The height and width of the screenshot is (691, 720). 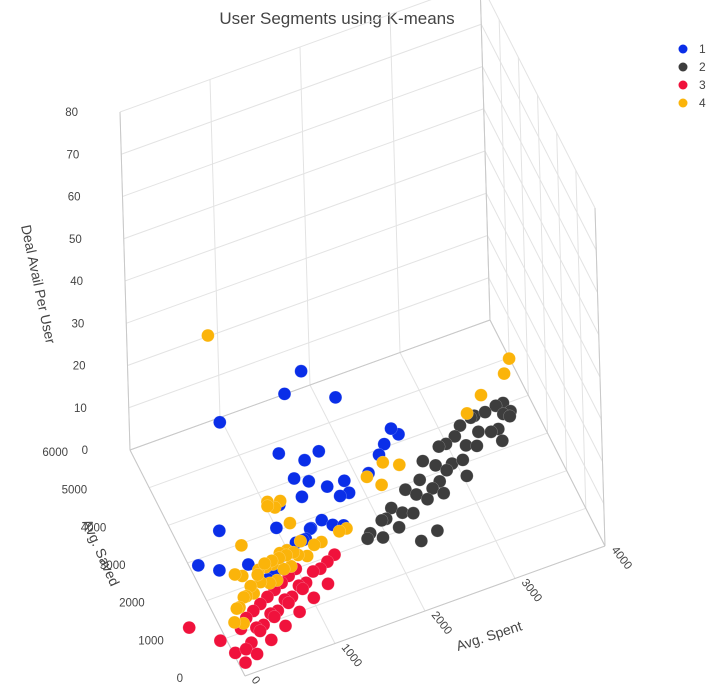 What do you see at coordinates (692, 76) in the screenshot?
I see `legend: 1 2 3 4` at bounding box center [692, 76].